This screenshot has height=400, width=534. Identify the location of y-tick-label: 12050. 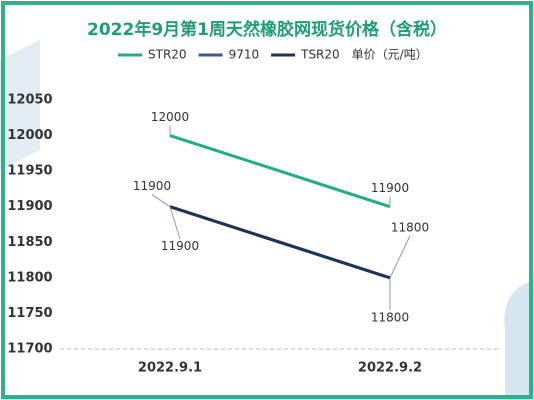
(29, 100).